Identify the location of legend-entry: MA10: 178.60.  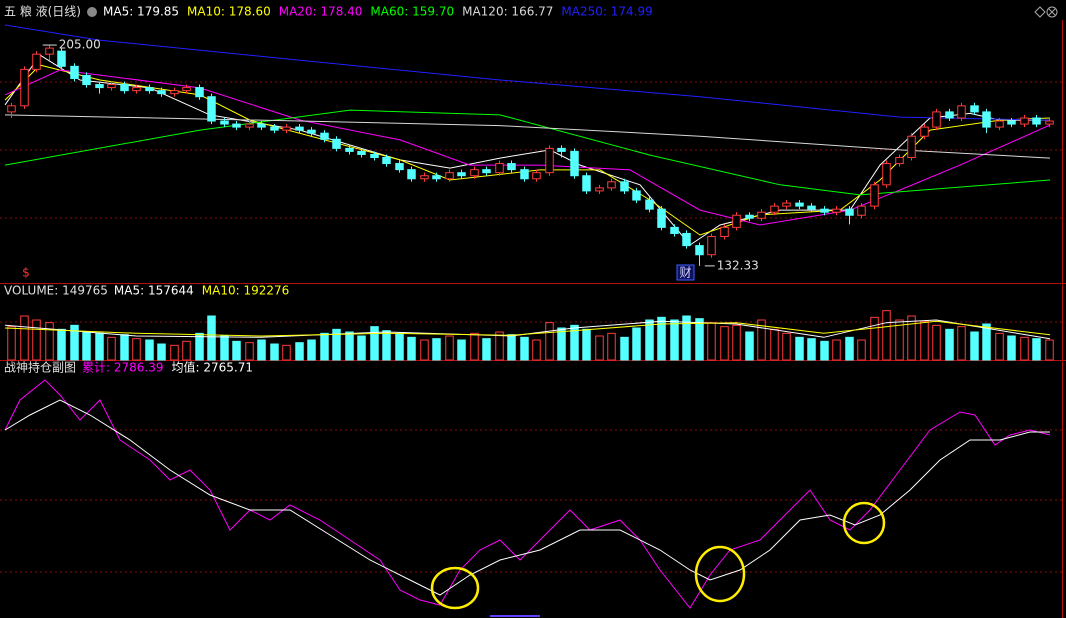
(229, 12).